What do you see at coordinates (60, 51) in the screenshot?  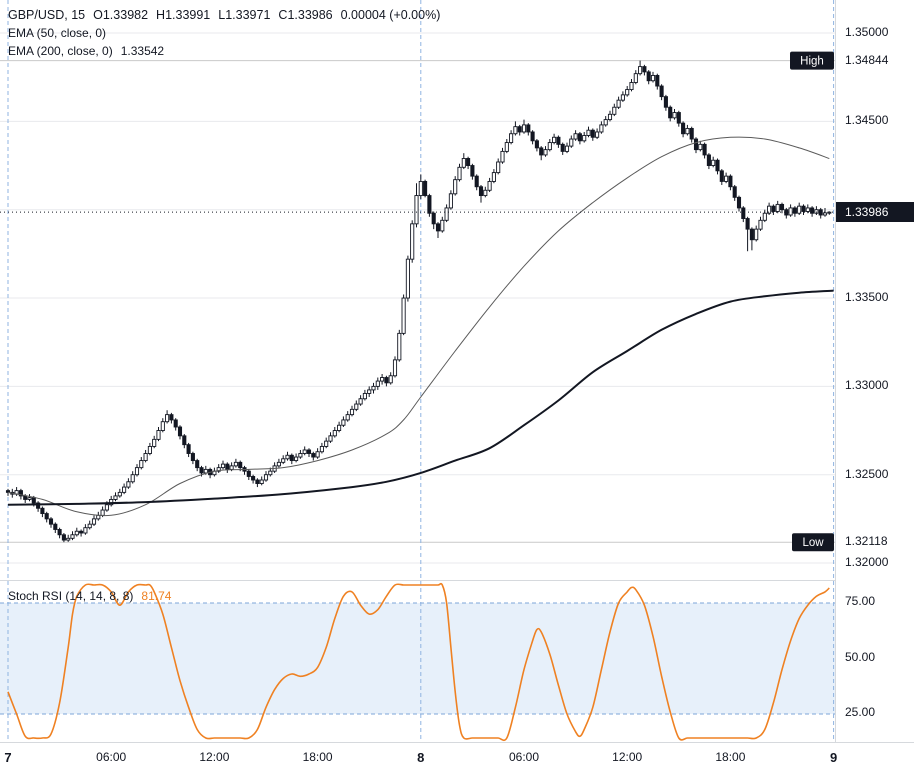 I see `ema200-label: EMA (200, close, 0)` at bounding box center [60, 51].